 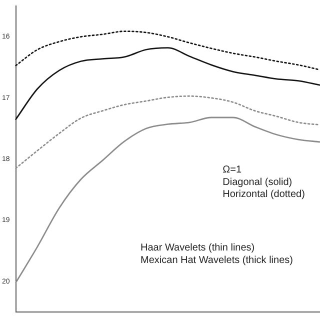 I want to click on annotation: Diagonal (solid), so click(x=257, y=182).